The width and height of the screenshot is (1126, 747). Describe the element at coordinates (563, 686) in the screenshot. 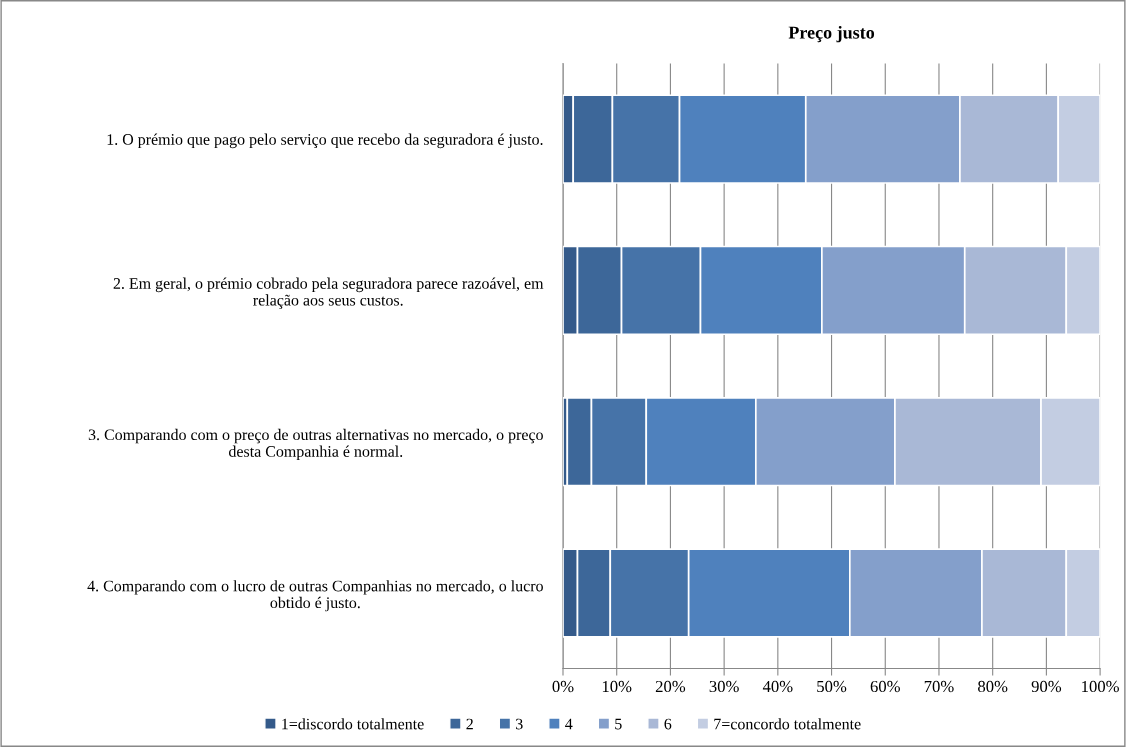

I see `x-tick-label: 0%` at that location.